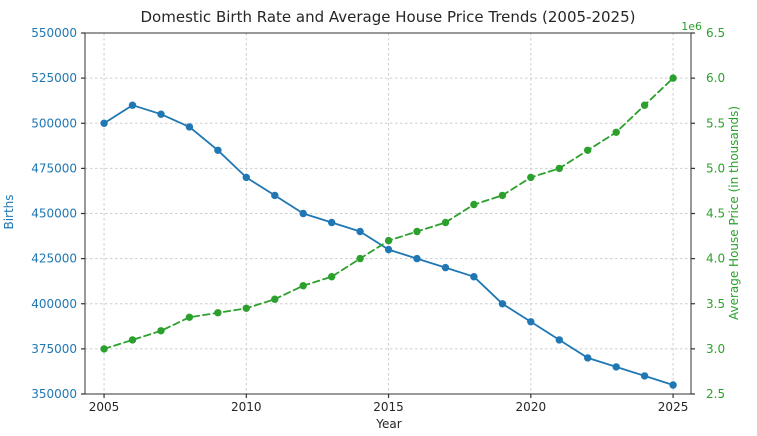 Image resolution: width=757 pixels, height=436 pixels. Describe the element at coordinates (715, 78) in the screenshot. I see `y-right-tick-label: 6.0` at that location.